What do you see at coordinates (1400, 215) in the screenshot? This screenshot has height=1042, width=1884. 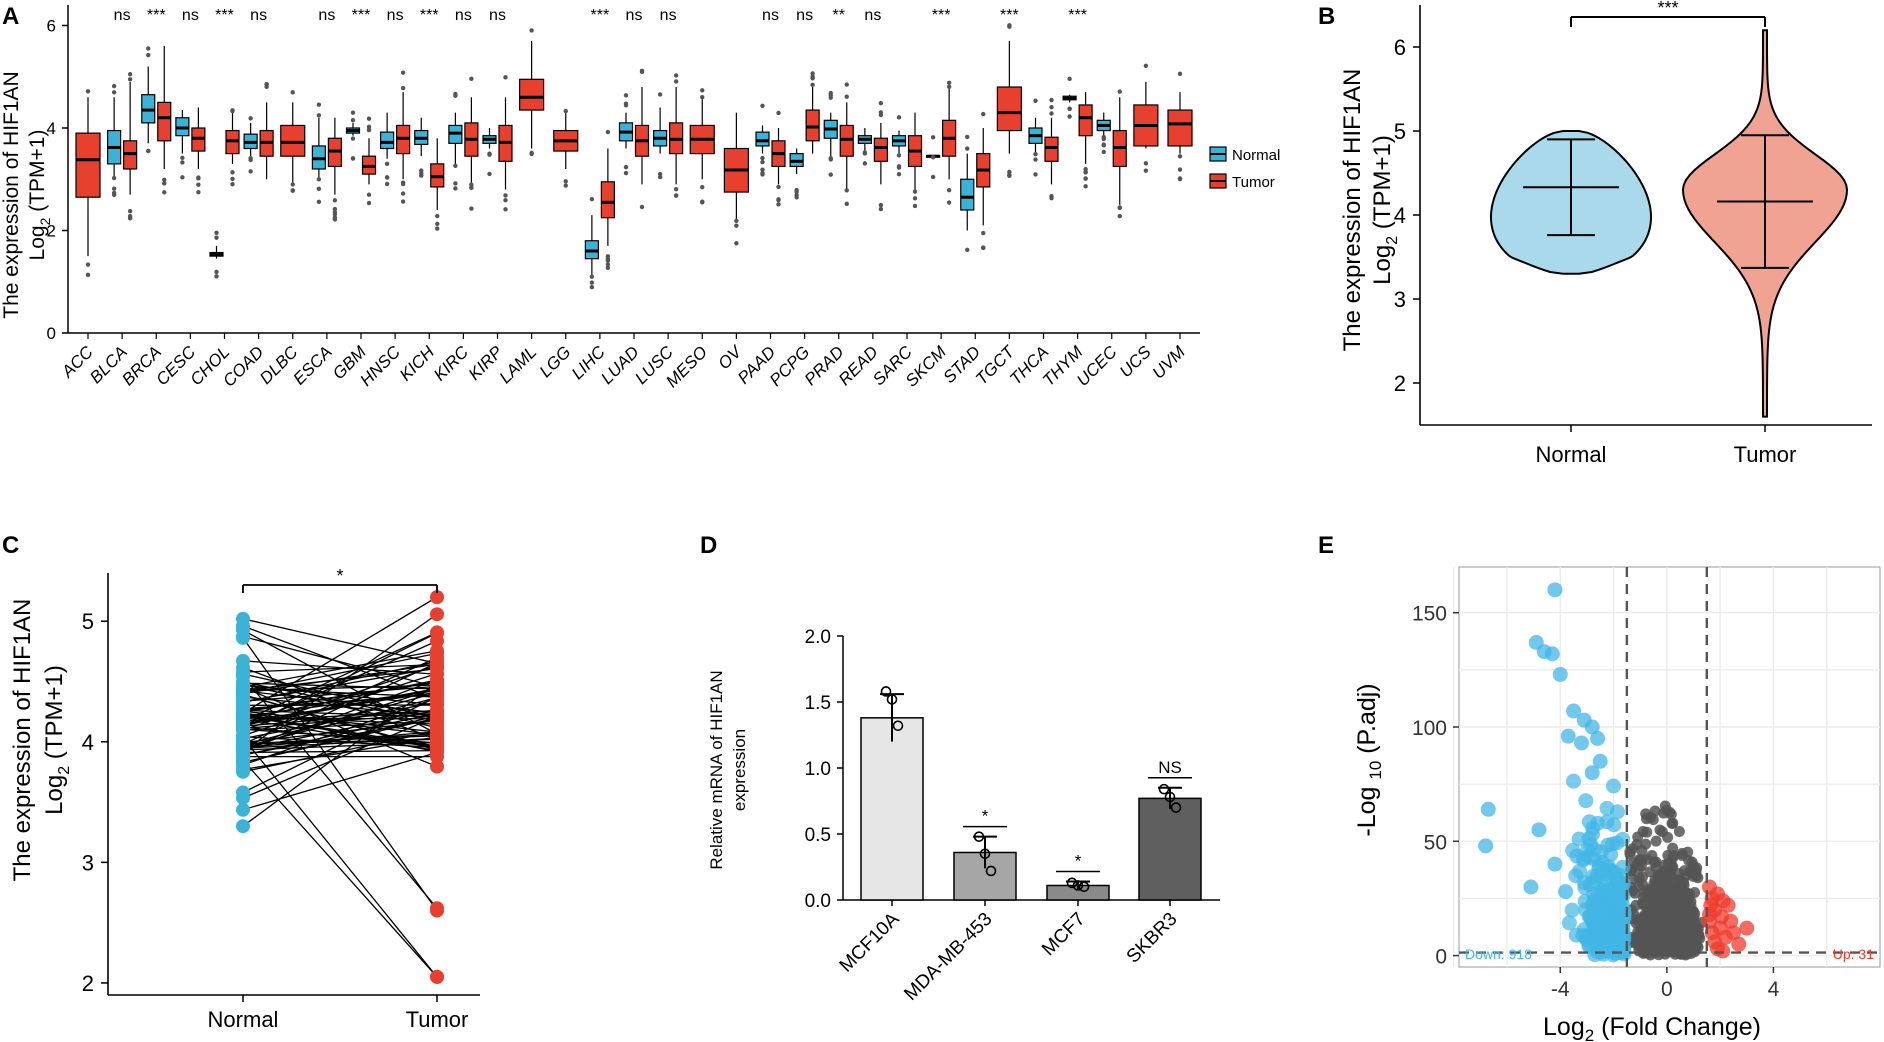 I see `b-y-tick-label: 4` at bounding box center [1400, 215].